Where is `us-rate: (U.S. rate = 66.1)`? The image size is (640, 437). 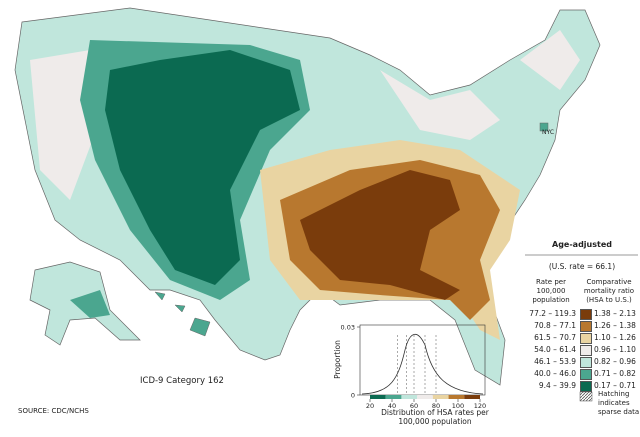
us-rate: (U.S. rate = 66.1) is located at coordinates (582, 266).